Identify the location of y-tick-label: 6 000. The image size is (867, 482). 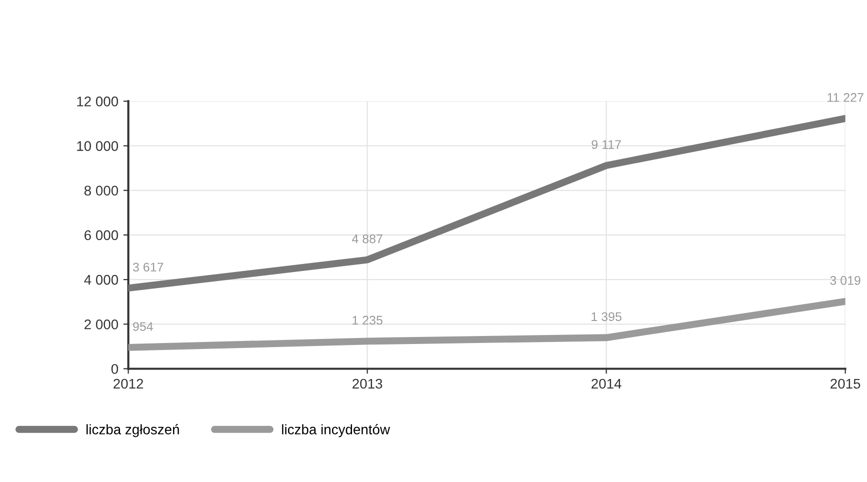
(101, 235).